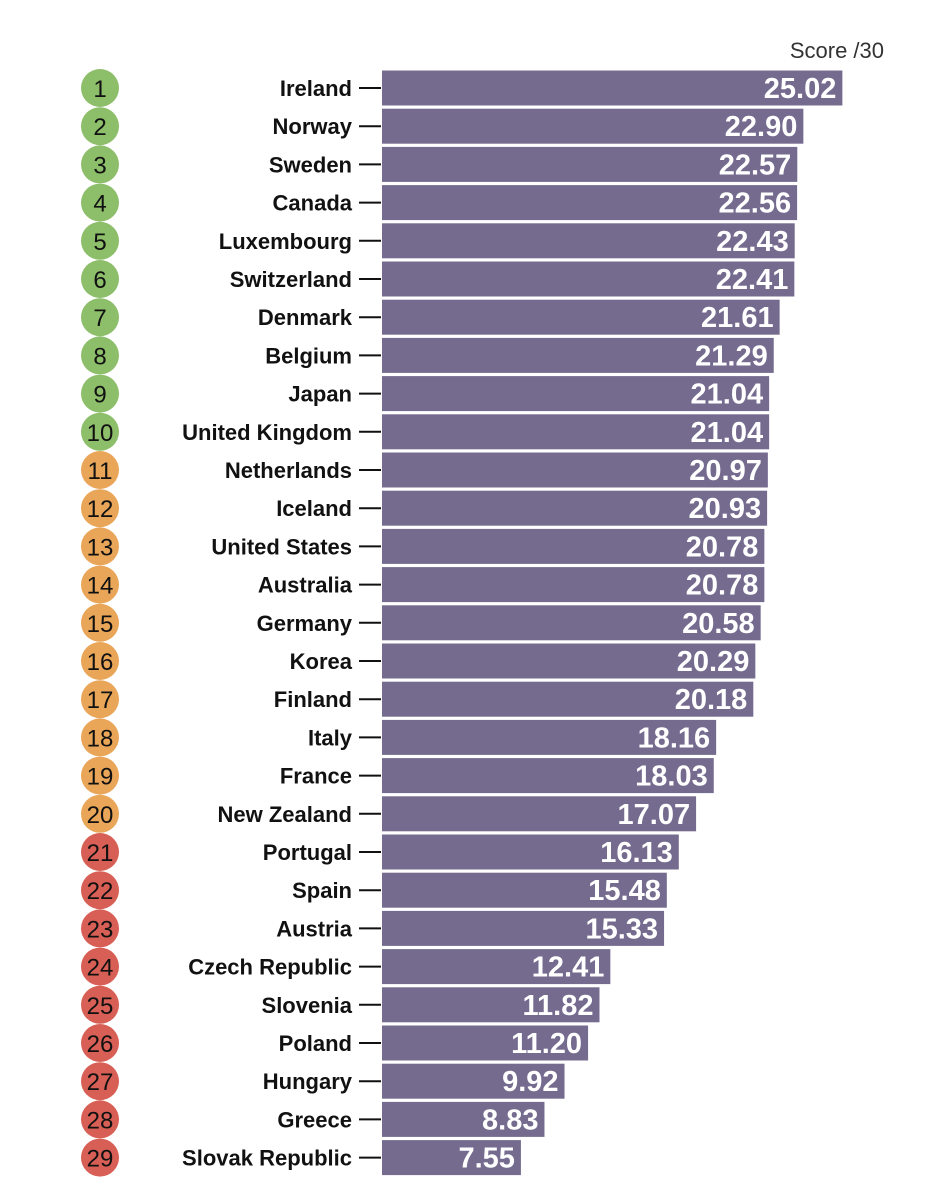 This screenshot has height=1200, width=930. Describe the element at coordinates (373, 928) in the screenshot. I see `chart-row: 23 Austria 15.33` at that location.